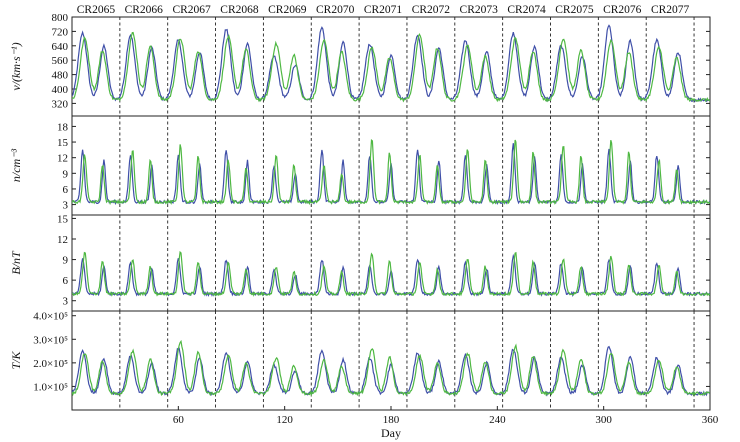 This screenshot has height=442, width=740. I want to click on cr-label: CR2069, so click(287, 10).